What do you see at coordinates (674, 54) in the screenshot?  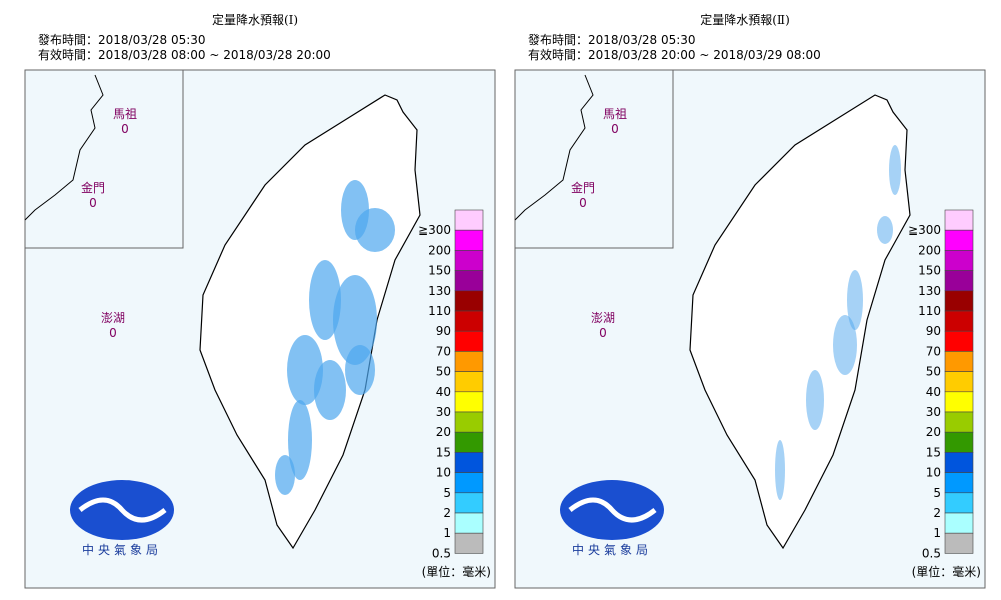 I see `valid-time: 有效時間：2018/03/28 20:00 ~ 2018/03/29 08:00` at bounding box center [674, 54].